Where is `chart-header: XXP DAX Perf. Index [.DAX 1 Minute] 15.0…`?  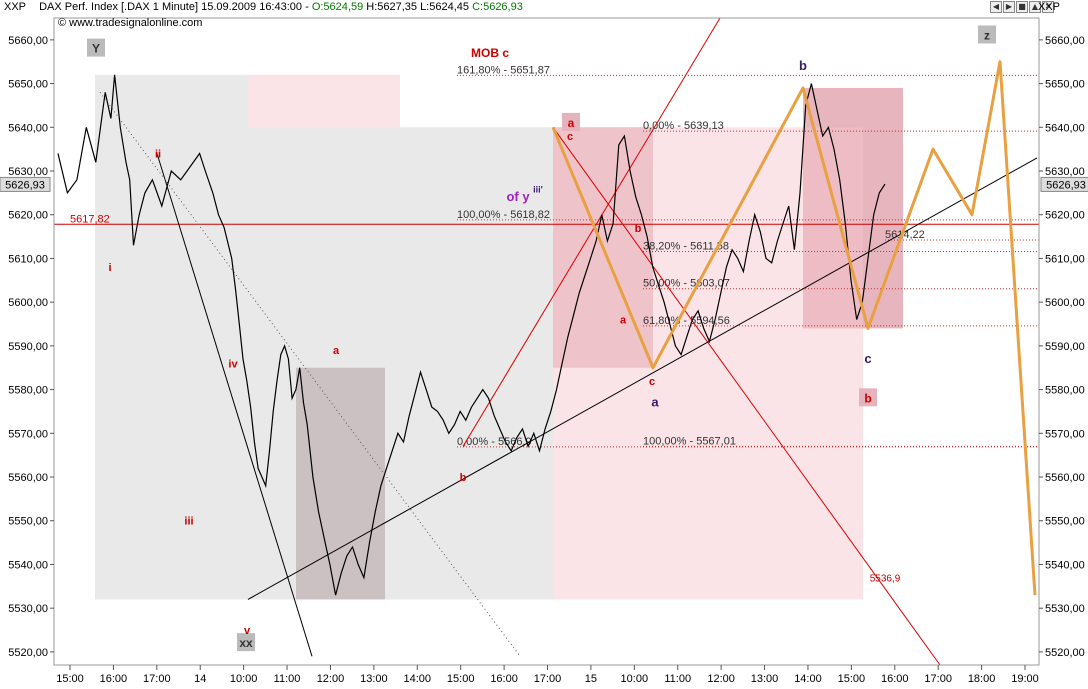 chart-header: XXP DAX Perf. Index [.DAX 1 Minute] 15.0… is located at coordinates (263, 7).